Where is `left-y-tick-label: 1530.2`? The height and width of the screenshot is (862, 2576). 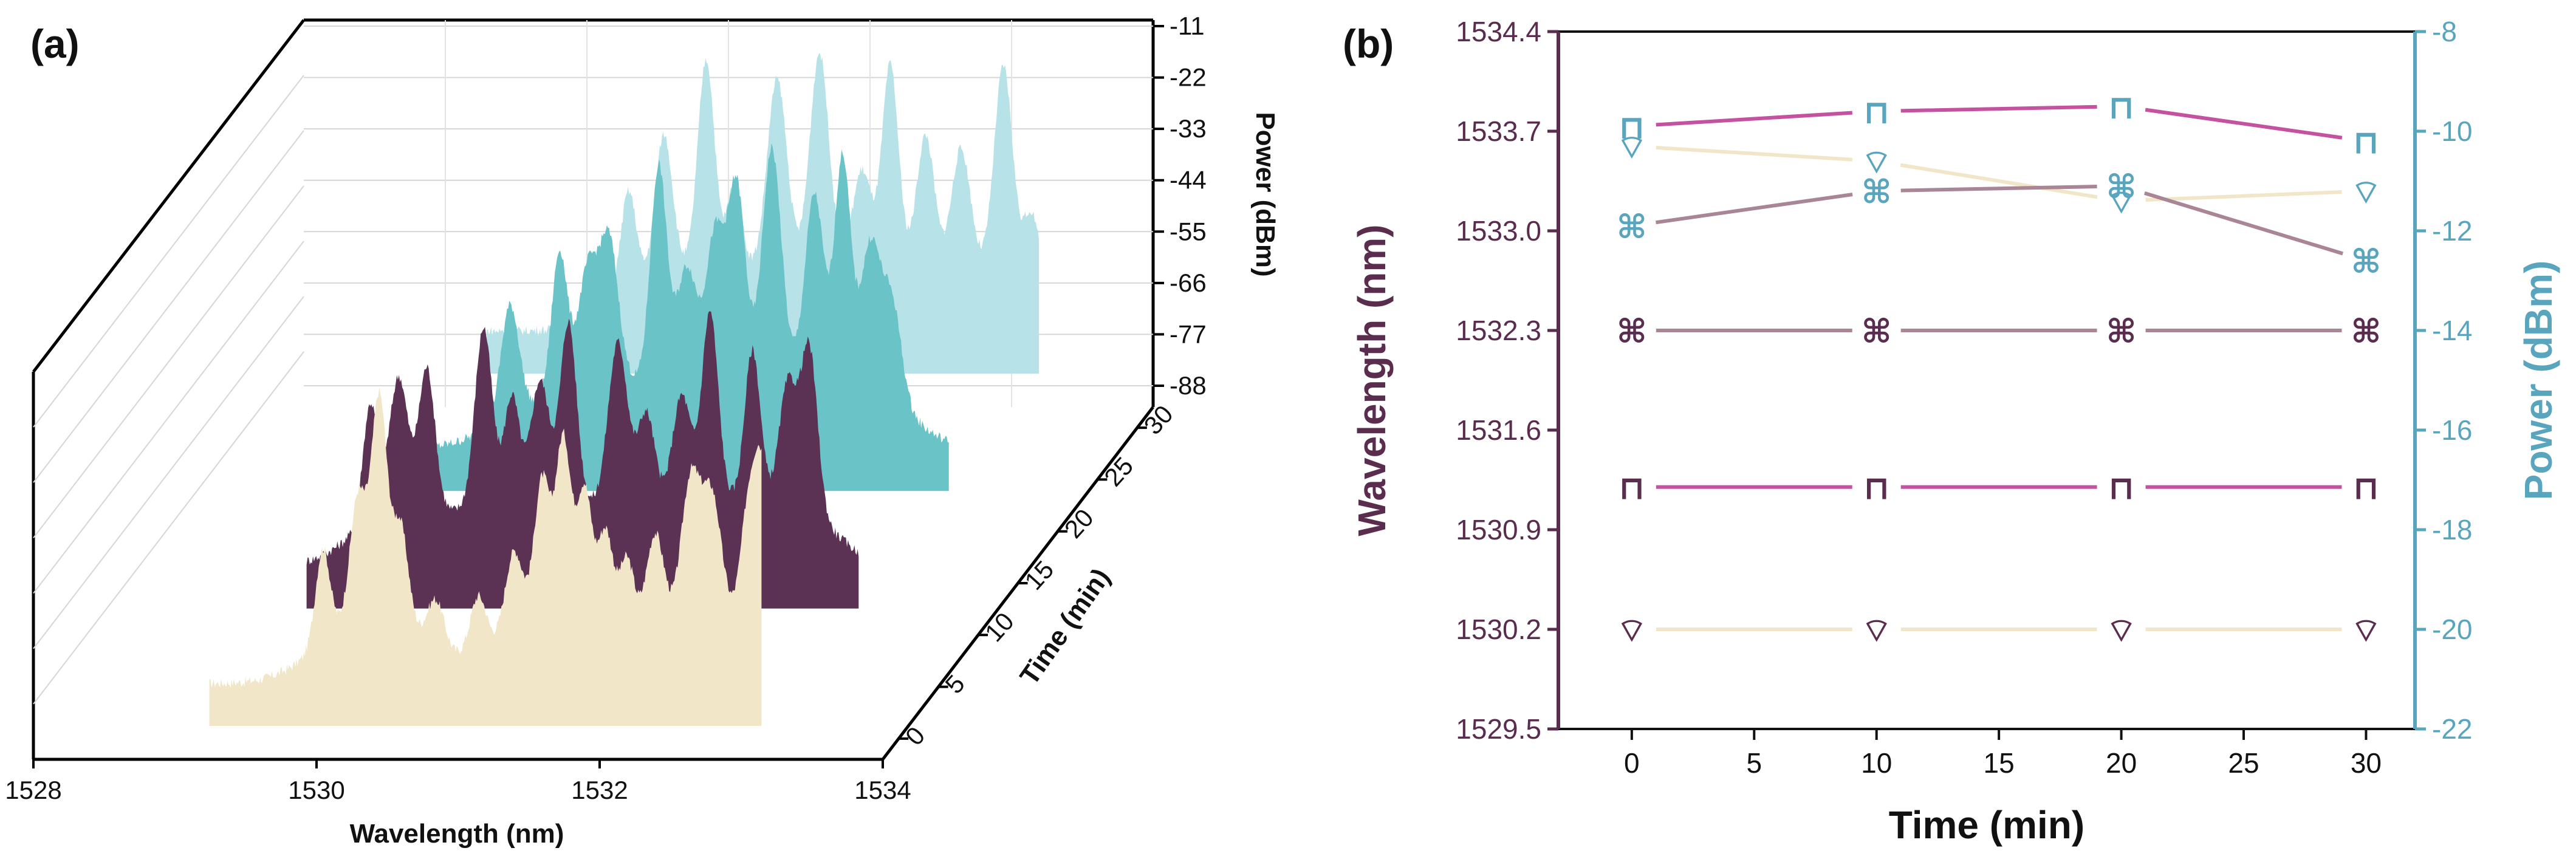
left-y-tick-label: 1530.2 is located at coordinates (1498, 629).